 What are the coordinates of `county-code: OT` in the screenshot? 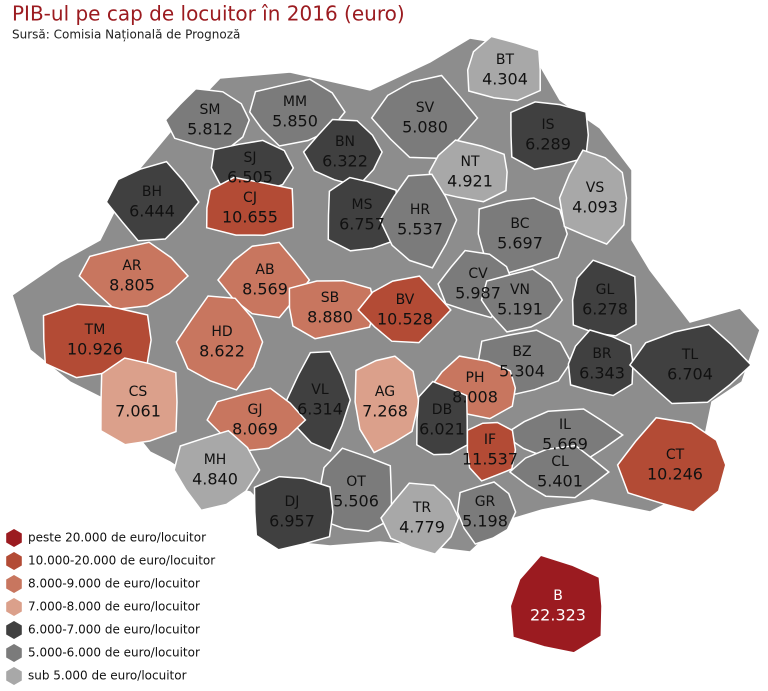 It's located at (356, 482).